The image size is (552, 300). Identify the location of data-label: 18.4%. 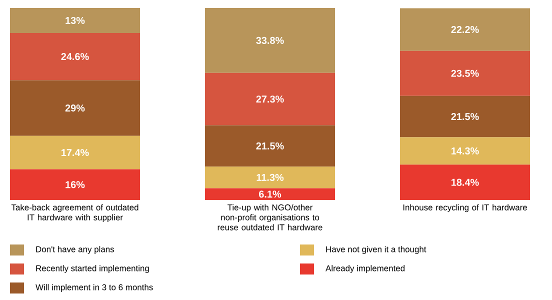
(465, 182).